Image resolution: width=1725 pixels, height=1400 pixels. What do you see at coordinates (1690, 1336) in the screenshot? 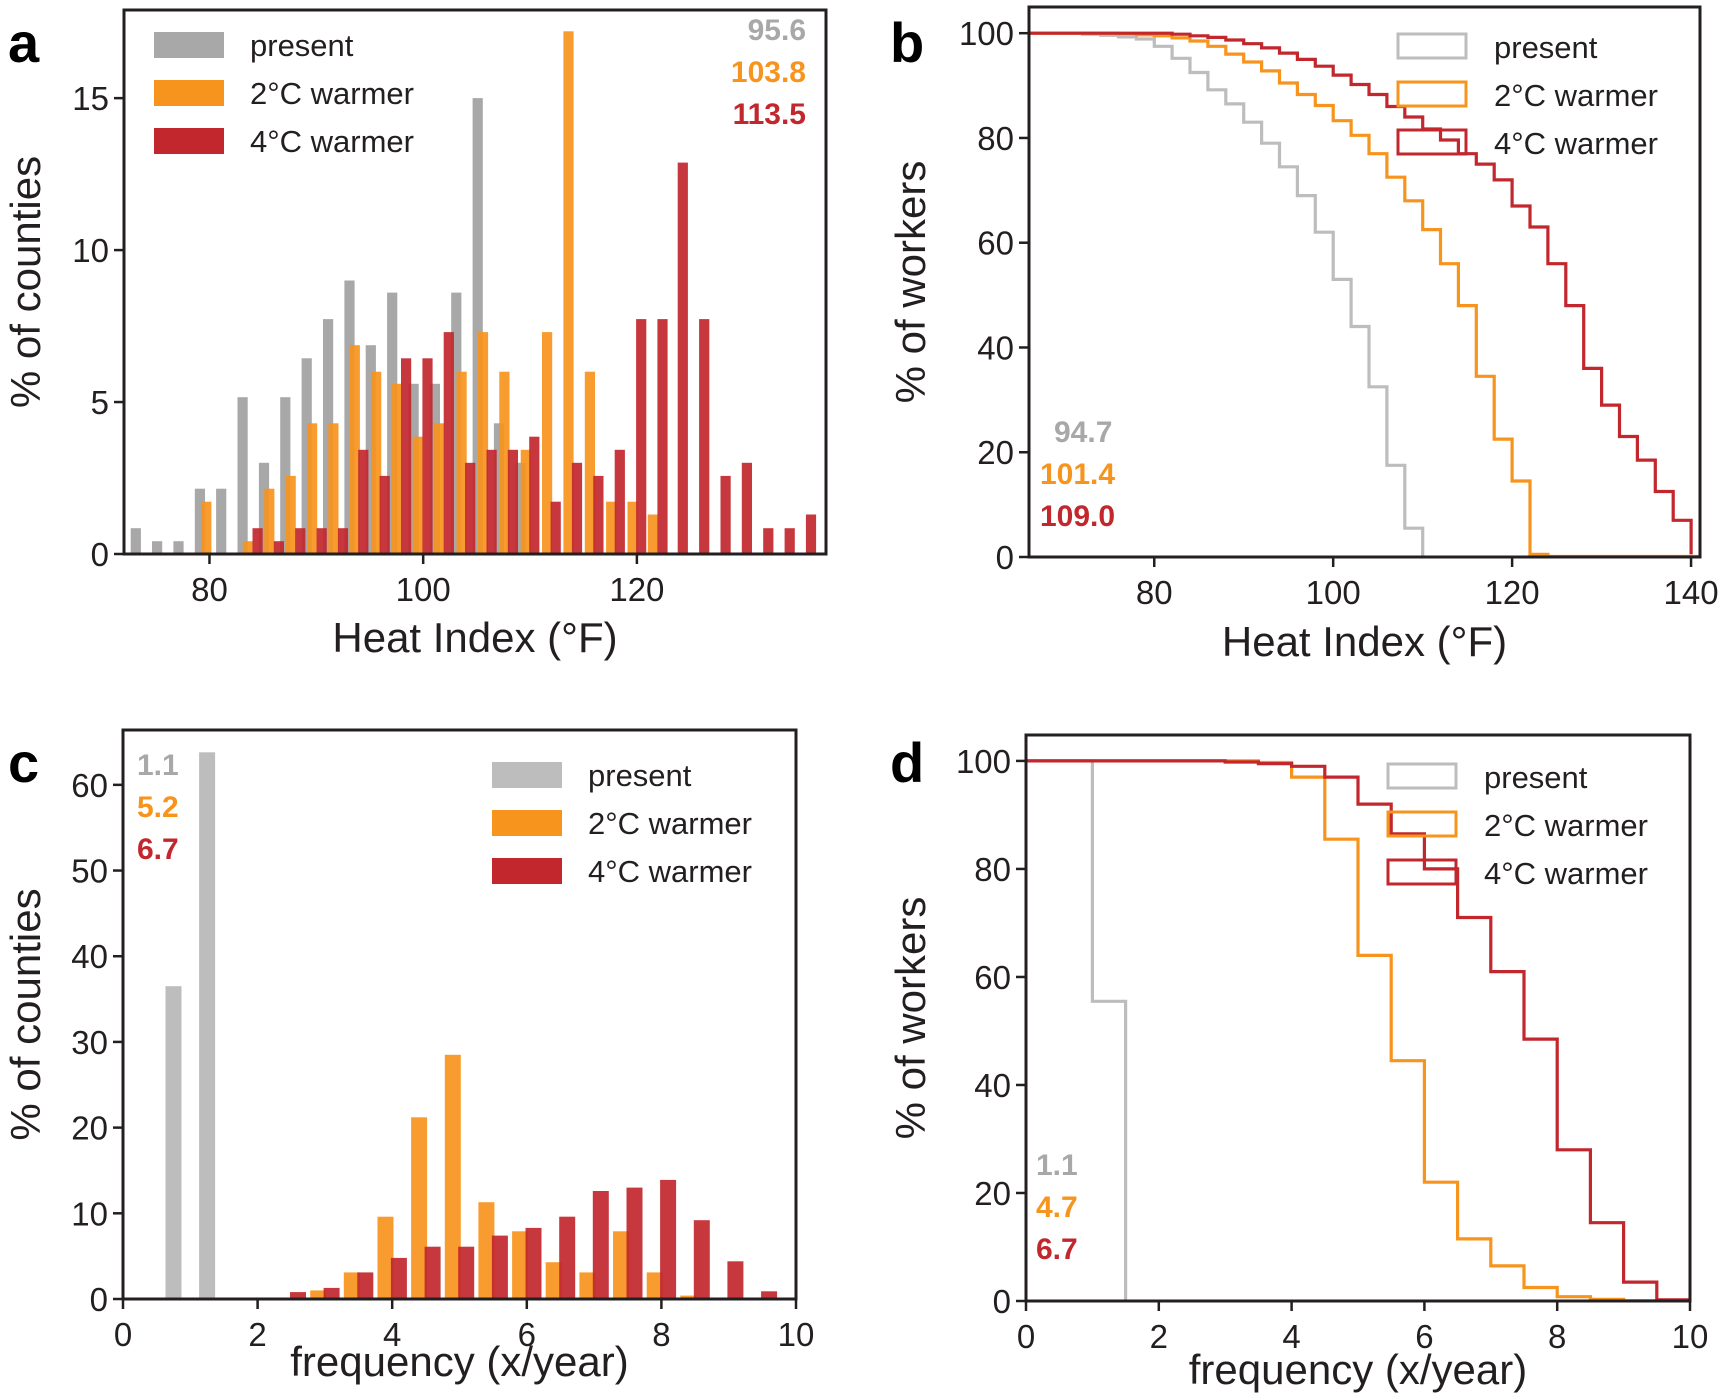
I see `x-tick-label: 10` at bounding box center [1690, 1336].